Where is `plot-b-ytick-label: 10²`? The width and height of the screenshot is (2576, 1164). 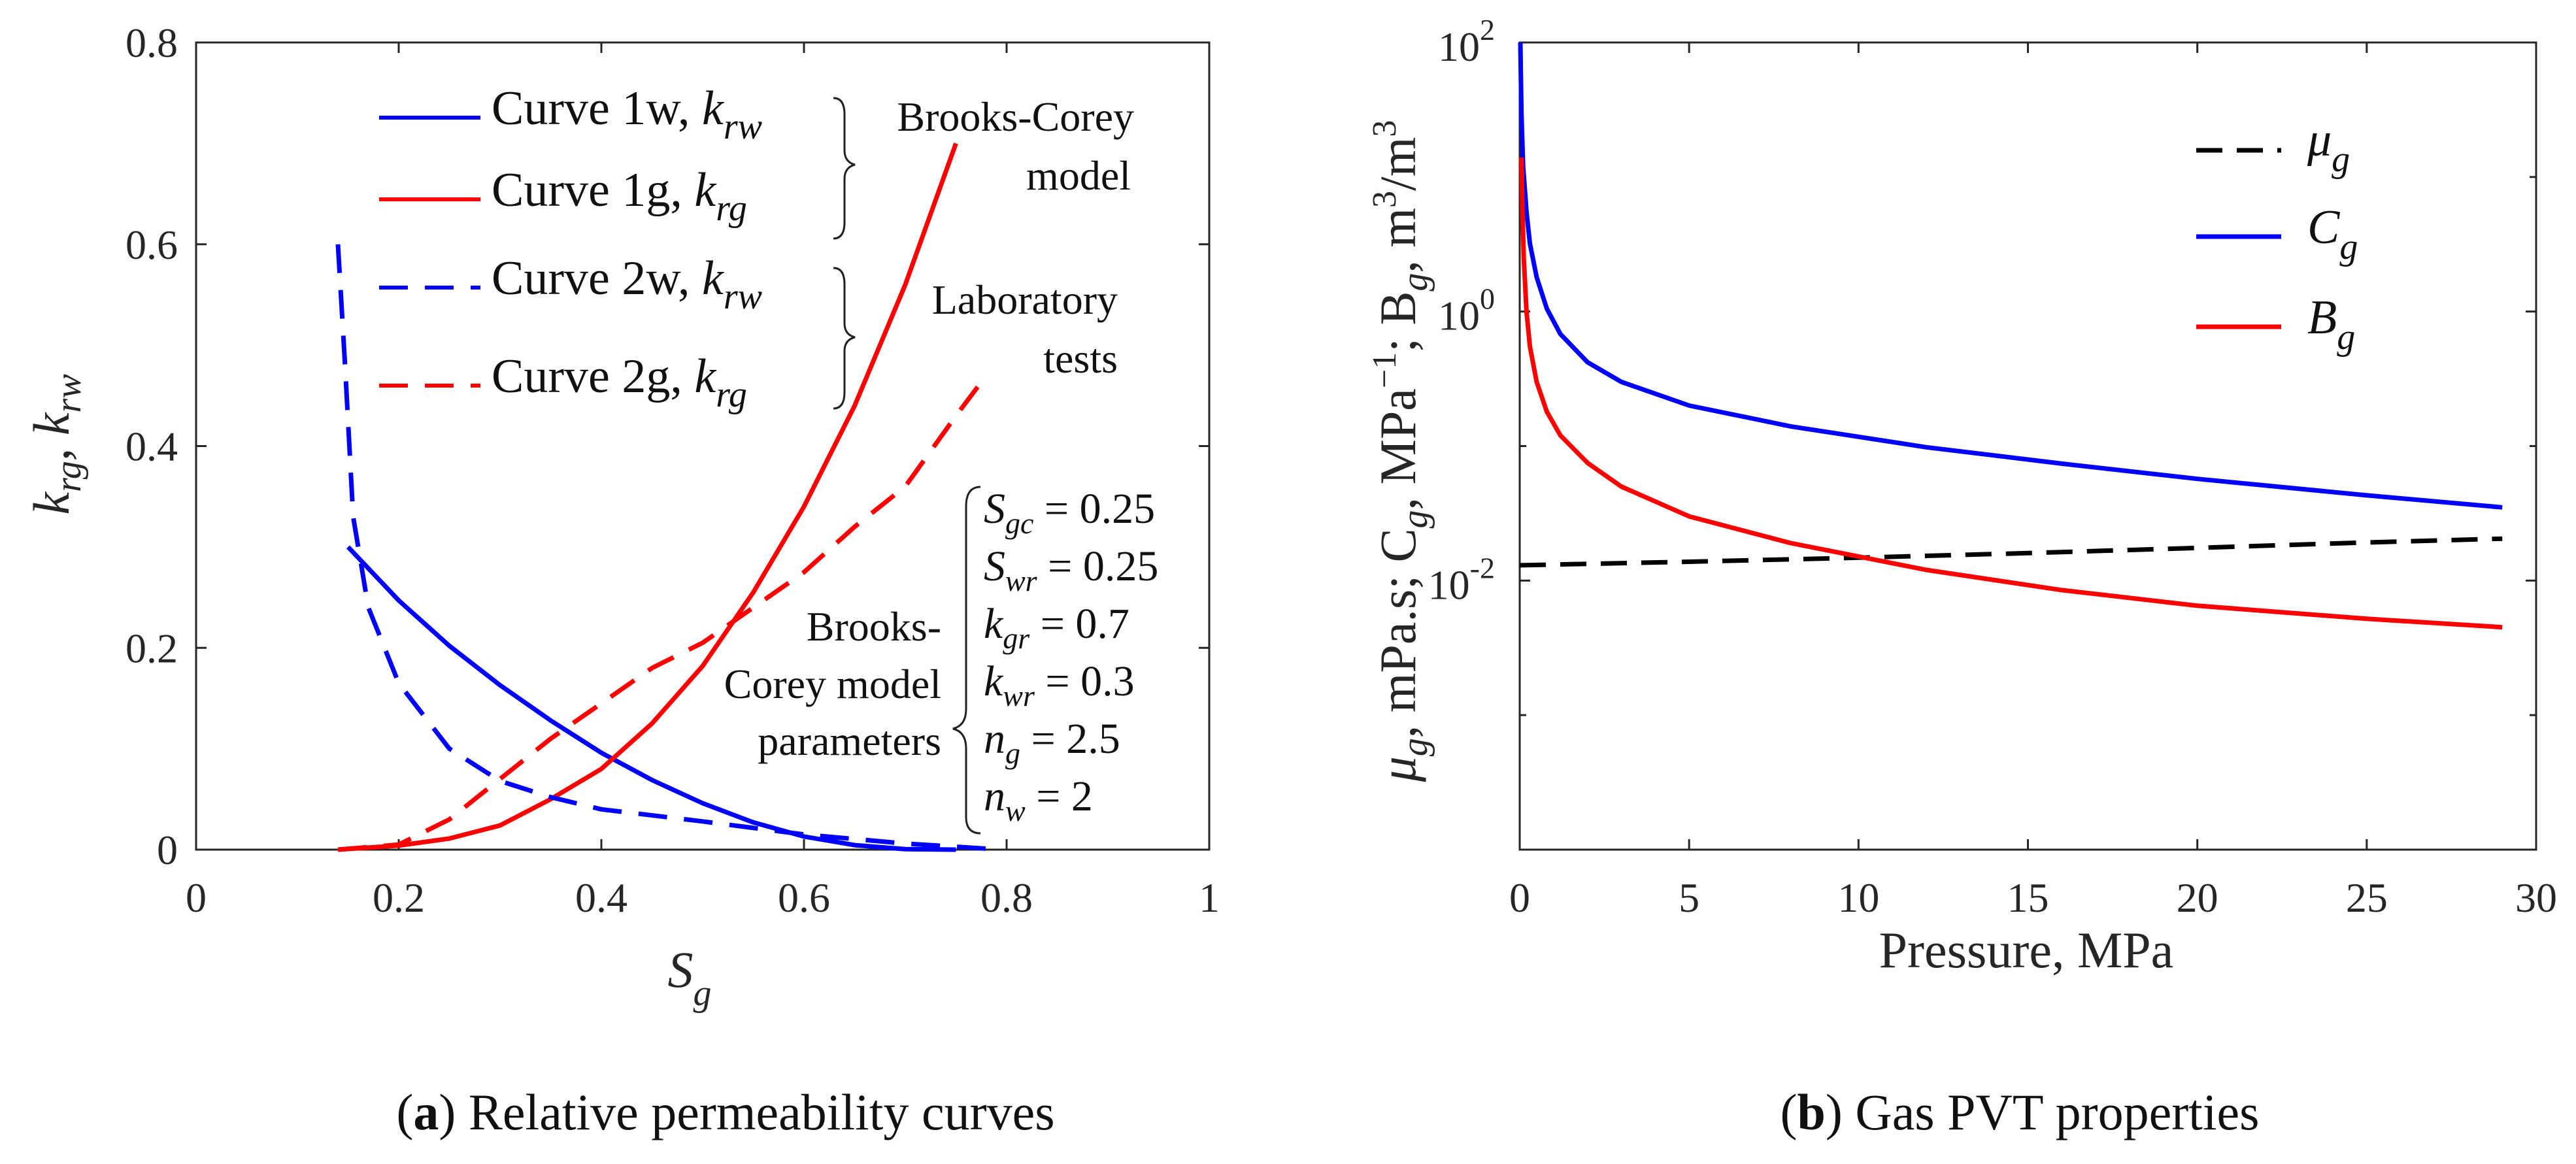
plot-b-ytick-label: 10² is located at coordinates (1466, 41).